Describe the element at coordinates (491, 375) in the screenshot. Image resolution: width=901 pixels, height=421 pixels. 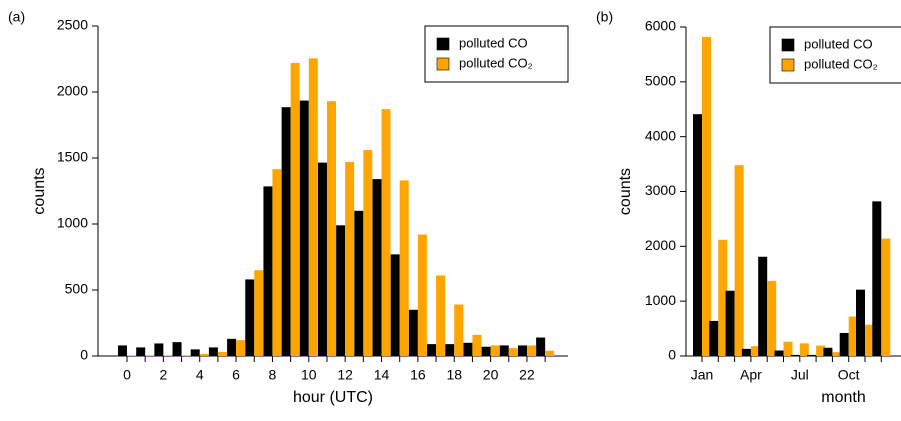
I see `x-tick-label: 20` at that location.